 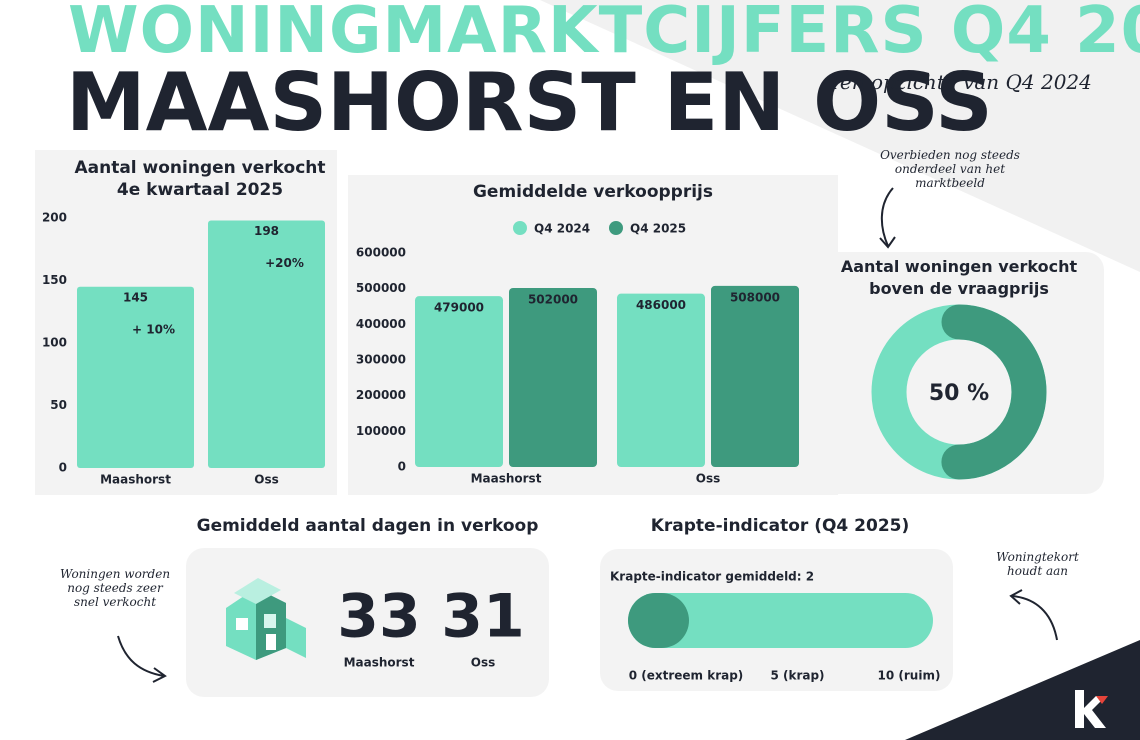 I want to click on value-label: 145, so click(x=135, y=297).